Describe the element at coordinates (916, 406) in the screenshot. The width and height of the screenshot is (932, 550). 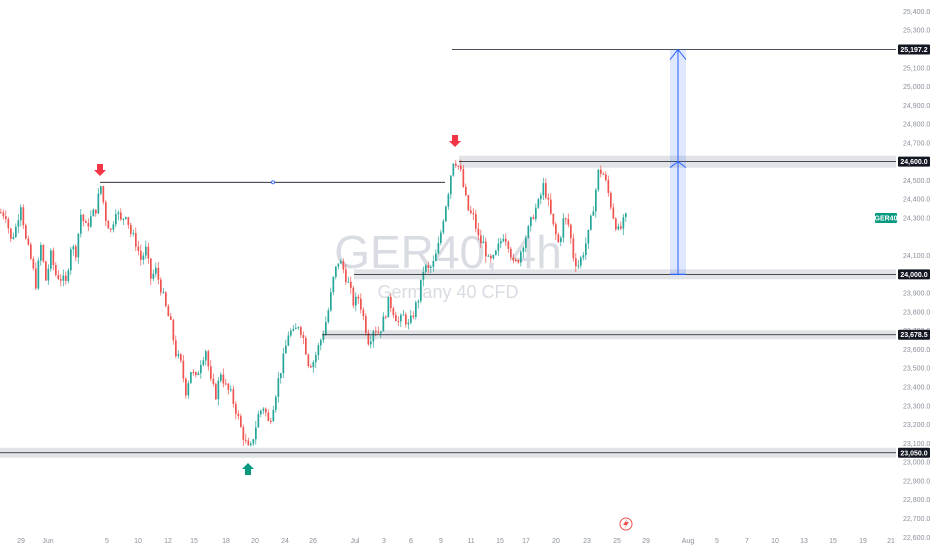
I see `price-tick-label: 23,300.0` at that location.